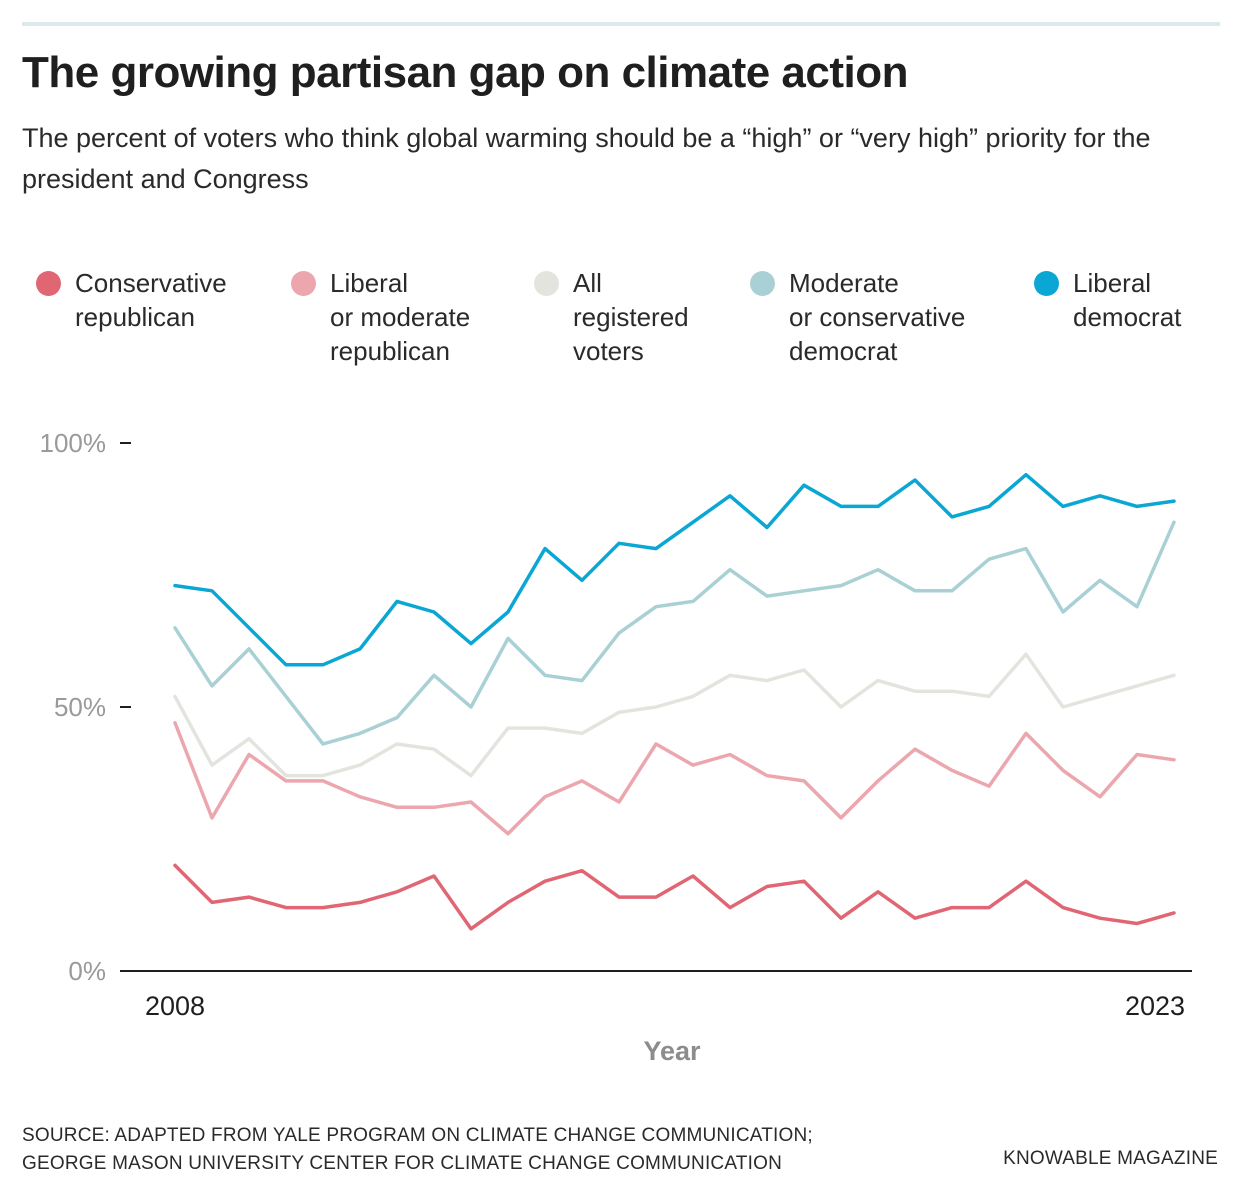  Describe the element at coordinates (1127, 300) in the screenshot. I see `legend-label: Liberal democrat` at that location.